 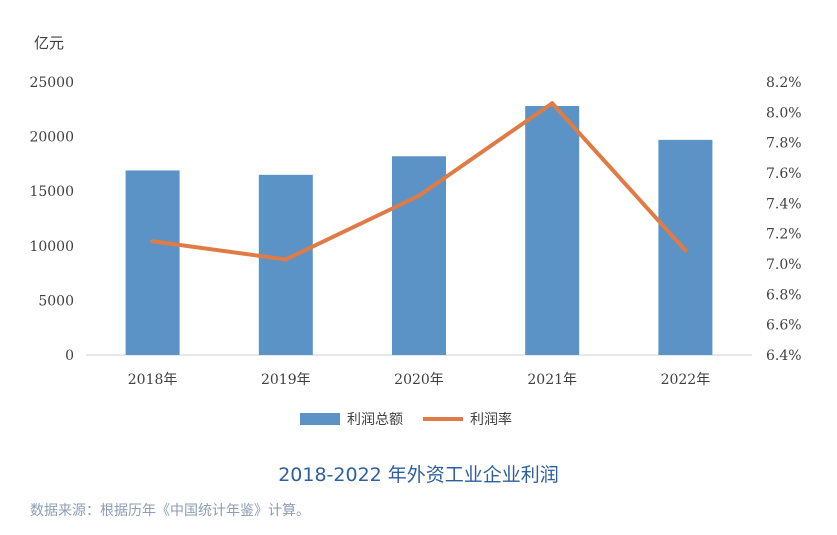 I want to click on x-tick-label: 2020年, so click(x=419, y=380).